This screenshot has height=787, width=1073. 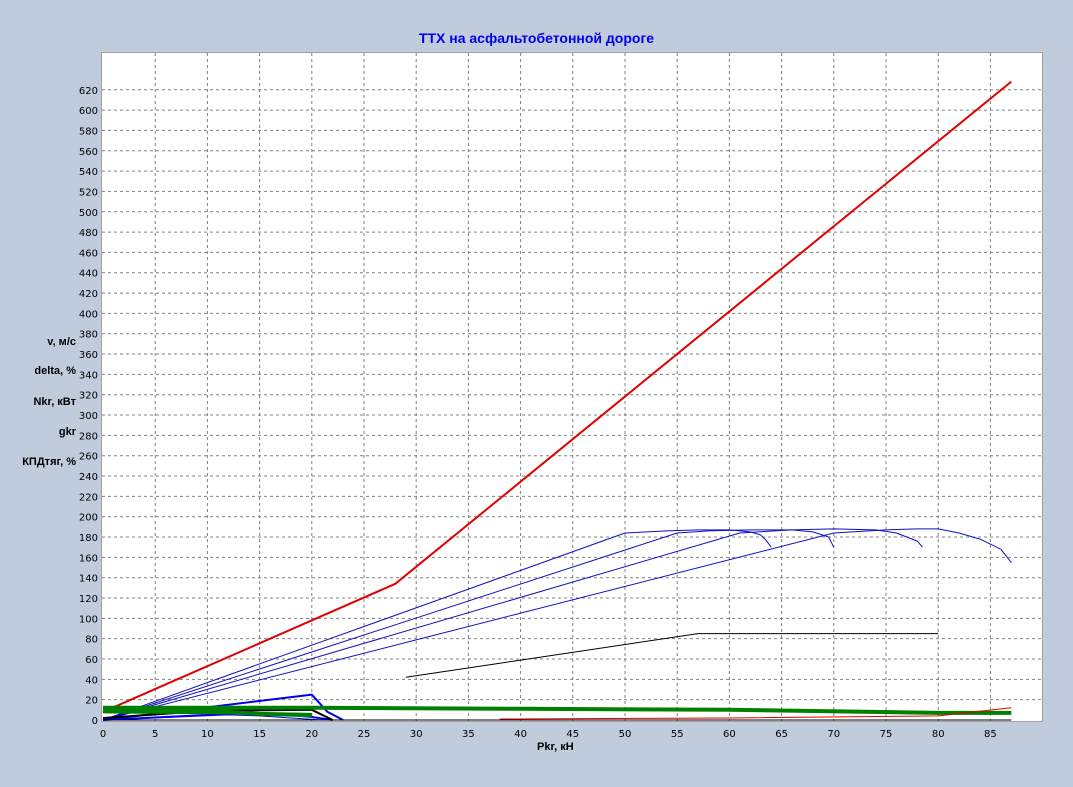 What do you see at coordinates (311, 734) in the screenshot?
I see `x-tick-label: 20` at bounding box center [311, 734].